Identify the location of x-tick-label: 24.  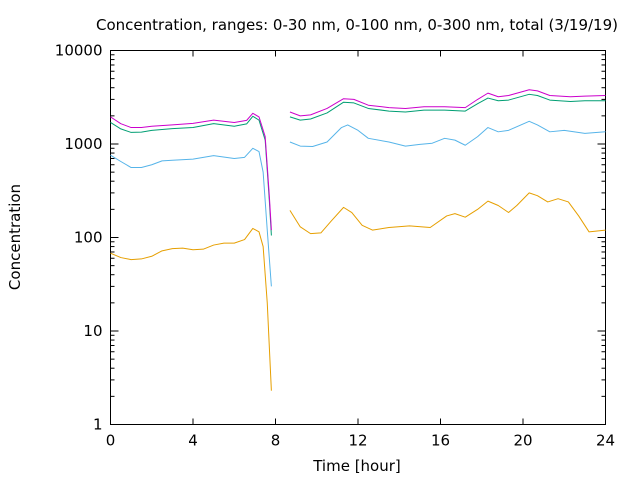
(605, 441).